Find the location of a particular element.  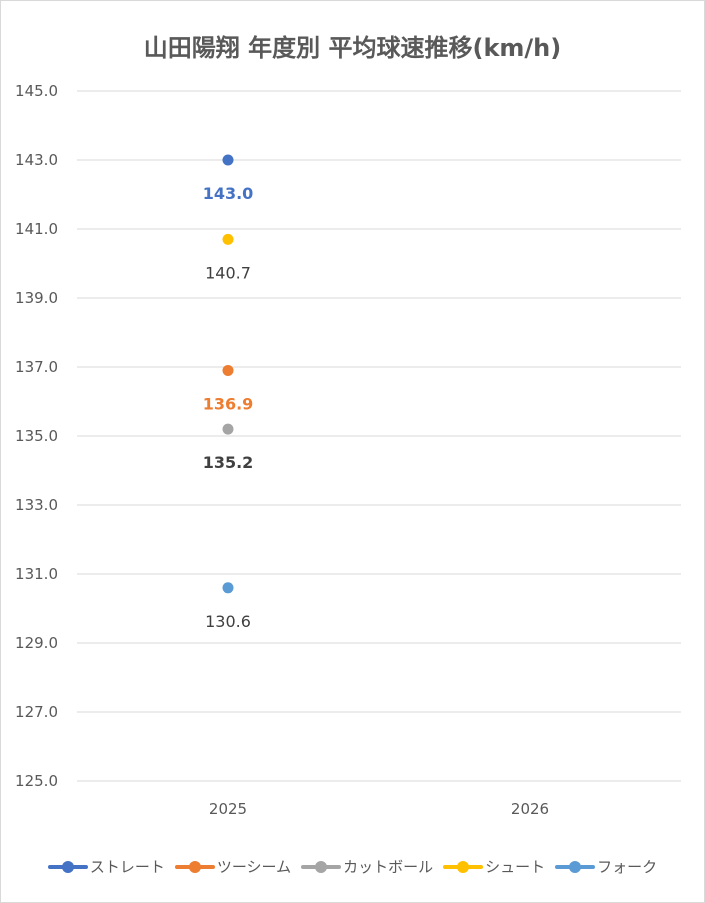

data-label: 140.7 is located at coordinates (228, 272).